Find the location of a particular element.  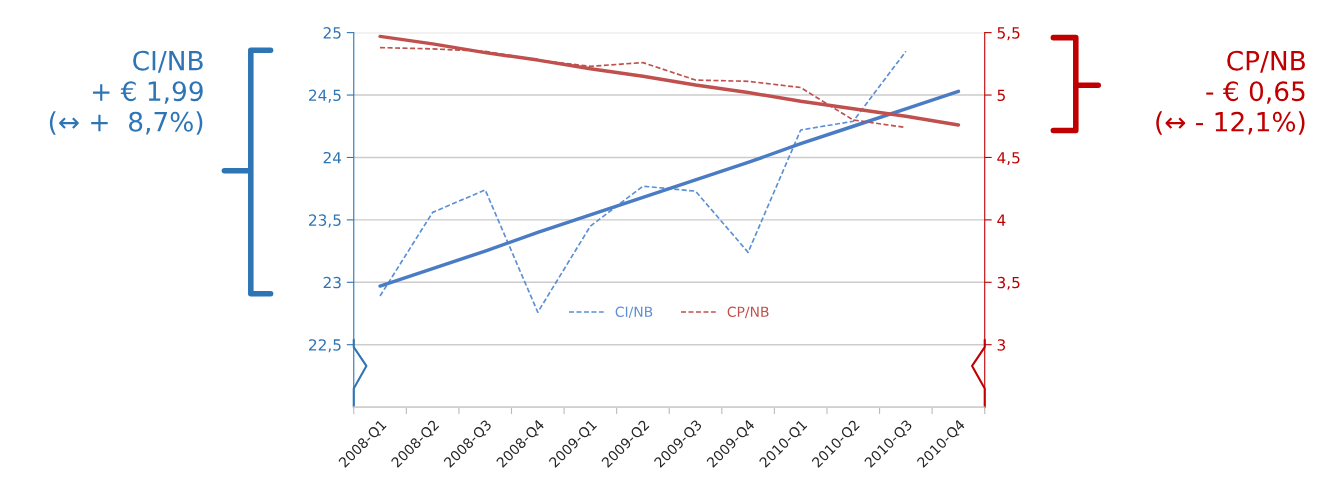

y2-tick-label: 5 is located at coordinates (1001, 95).